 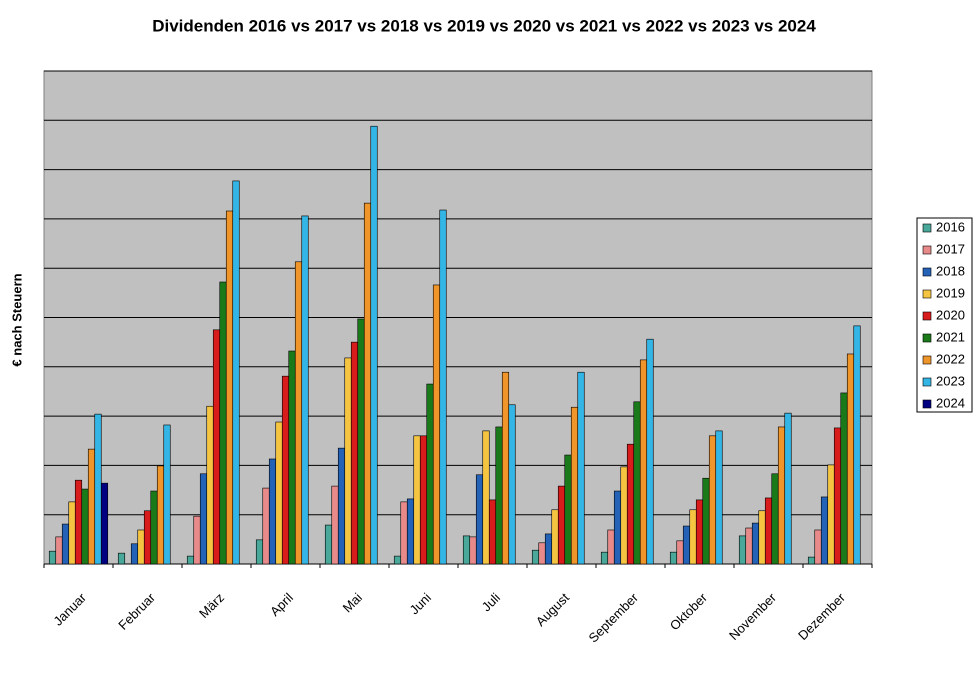 What do you see at coordinates (689, 611) in the screenshot?
I see `x-tick-label: Oktober` at bounding box center [689, 611].